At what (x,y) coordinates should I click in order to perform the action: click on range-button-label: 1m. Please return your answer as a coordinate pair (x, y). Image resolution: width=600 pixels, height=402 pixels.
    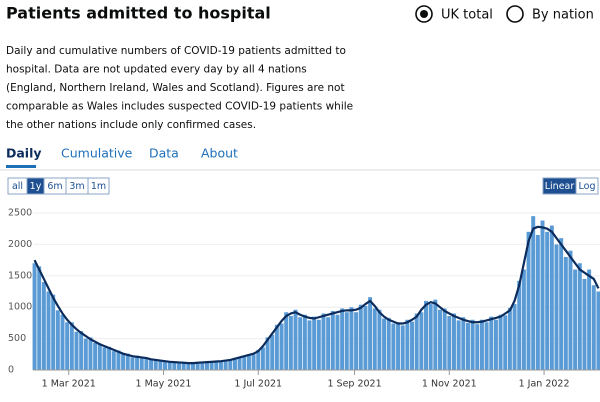
    Looking at the image, I should click on (98, 186).